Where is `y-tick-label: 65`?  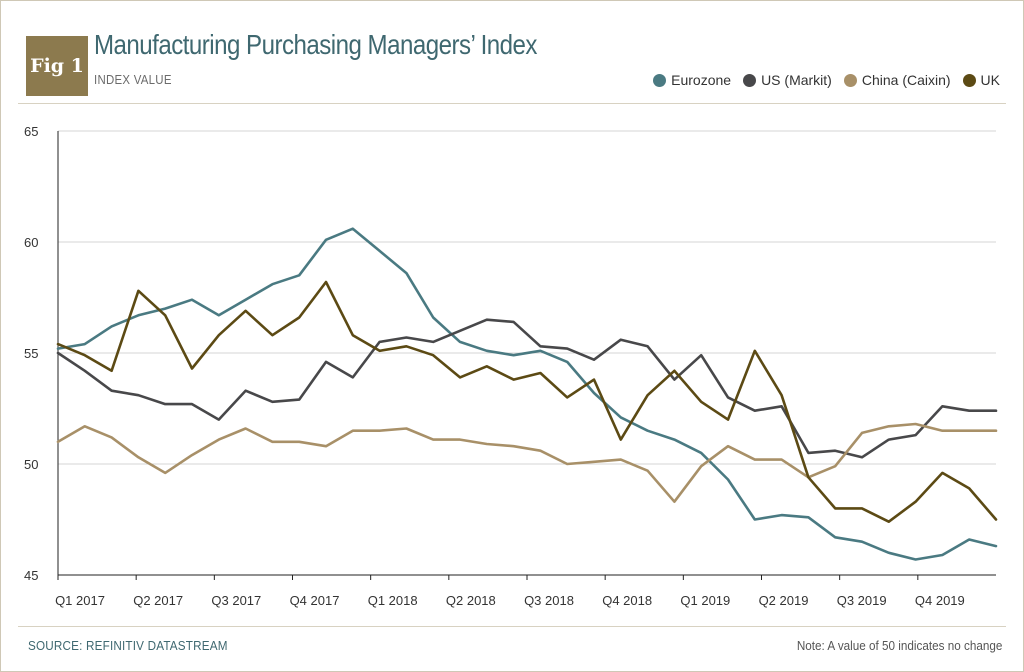 y-tick-label: 65 is located at coordinates (31, 131).